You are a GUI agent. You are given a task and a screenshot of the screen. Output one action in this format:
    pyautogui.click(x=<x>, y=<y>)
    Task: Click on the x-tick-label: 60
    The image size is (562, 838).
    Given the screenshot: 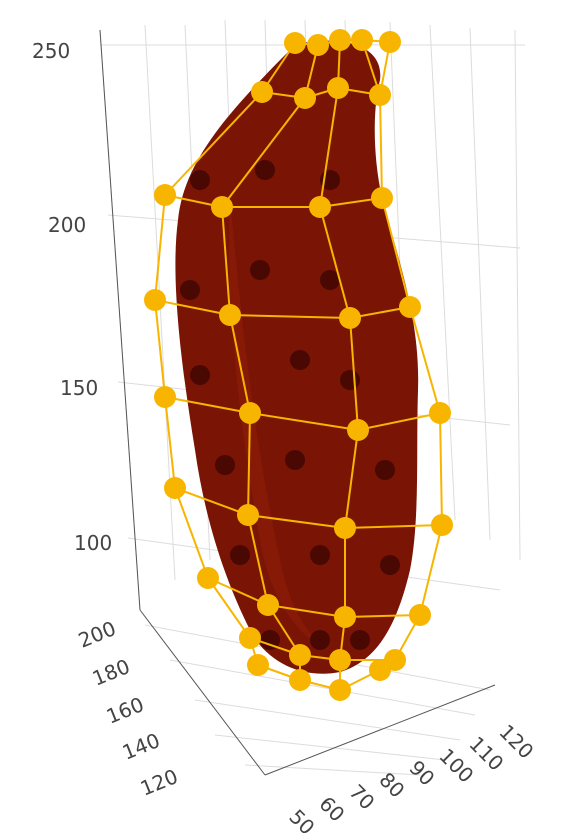 What is the action you would take?
    pyautogui.click(x=331, y=809)
    